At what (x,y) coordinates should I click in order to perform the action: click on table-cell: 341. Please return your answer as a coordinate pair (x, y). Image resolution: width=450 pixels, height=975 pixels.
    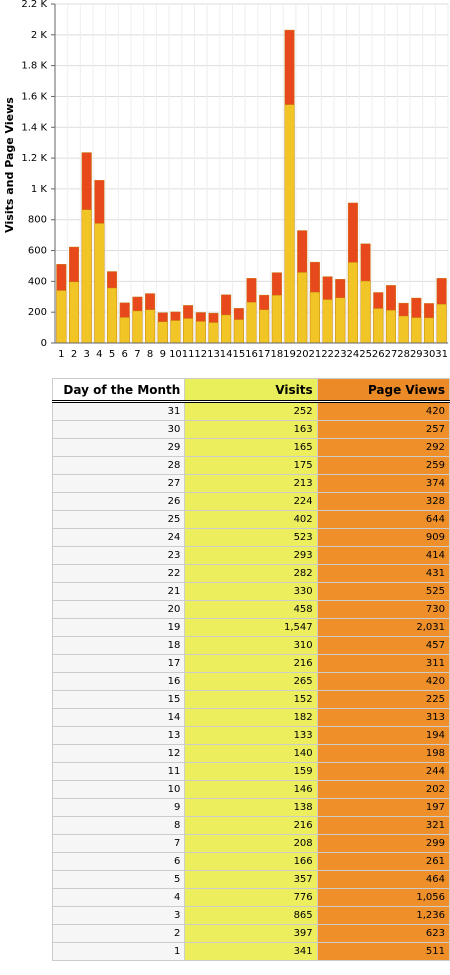
    Looking at the image, I should click on (251, 951).